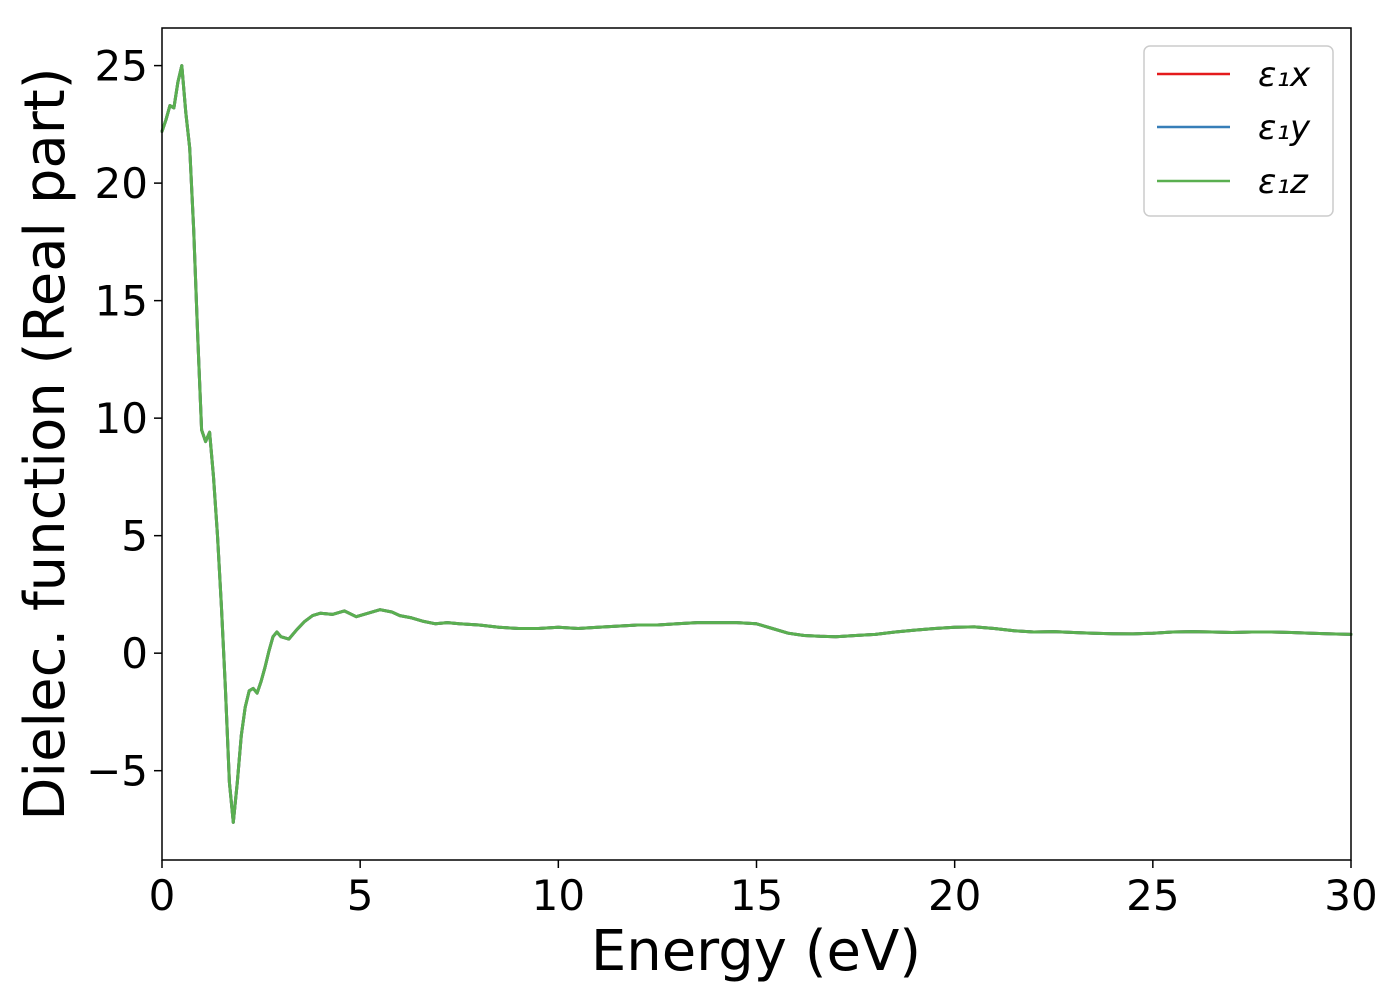 This screenshot has height=1000, width=1400. What do you see at coordinates (756, 951) in the screenshot?
I see `x-axis-label: Energy (eV)` at bounding box center [756, 951].